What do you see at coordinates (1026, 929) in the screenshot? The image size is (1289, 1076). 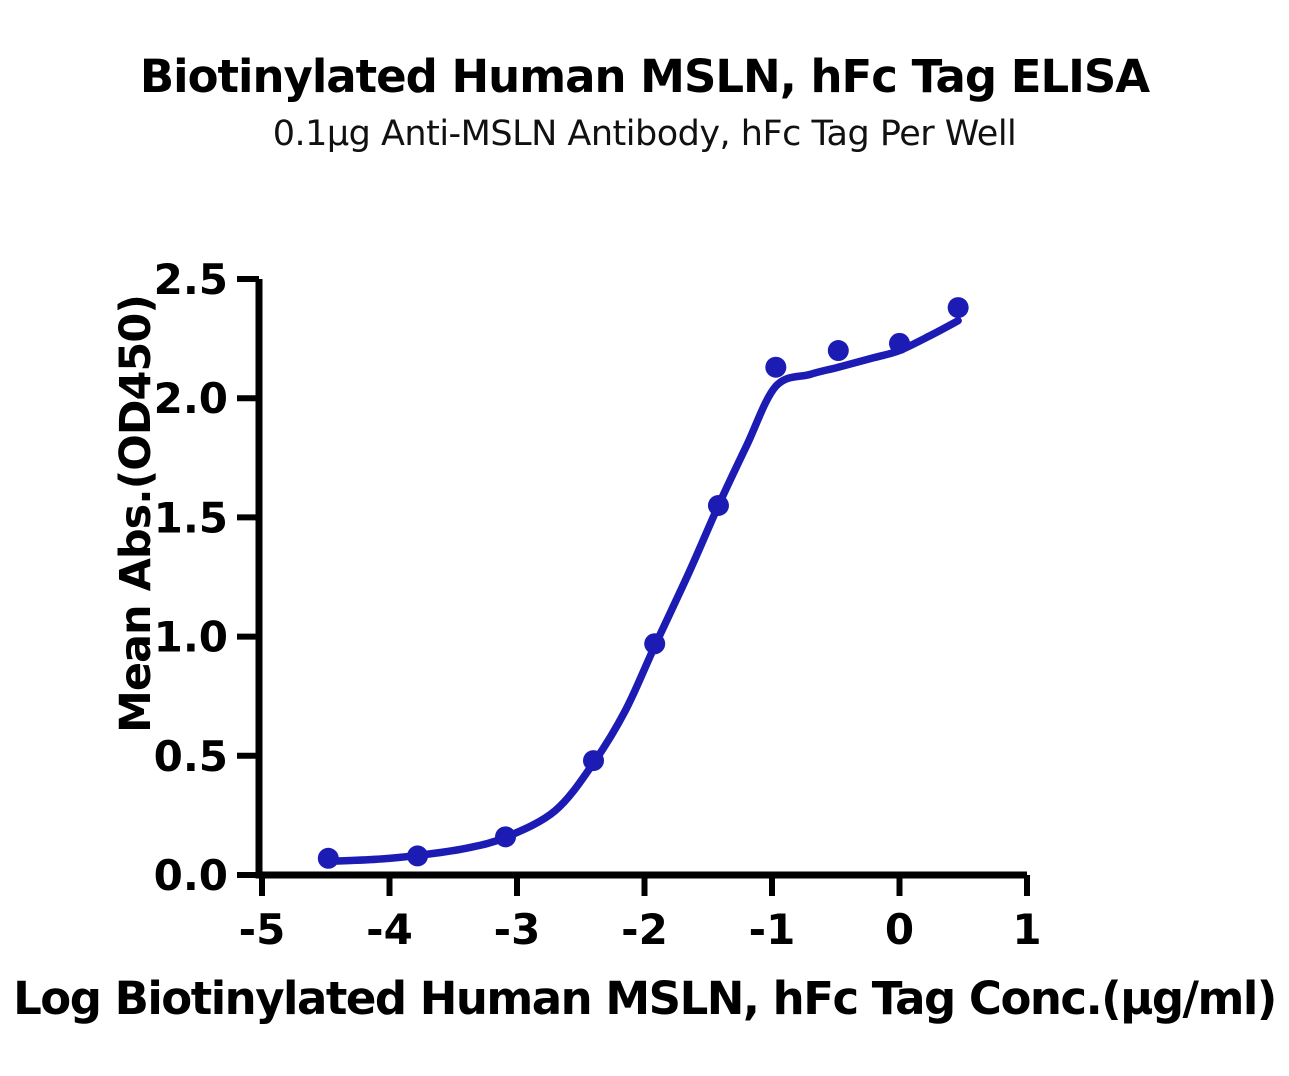 I see `x-tick-label: 1` at bounding box center [1026, 929].